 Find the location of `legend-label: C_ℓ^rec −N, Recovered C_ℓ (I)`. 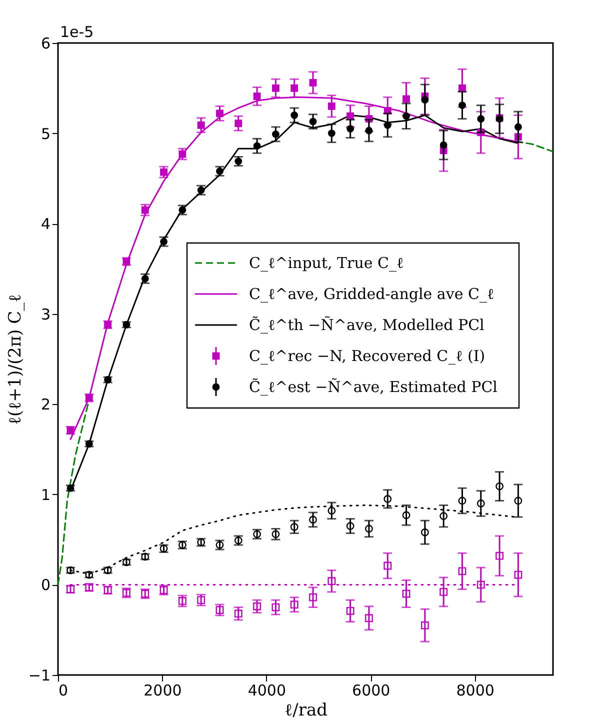

legend-label: C_ℓ^rec −N, Recovered C_ℓ (I) is located at coordinates (367, 356).